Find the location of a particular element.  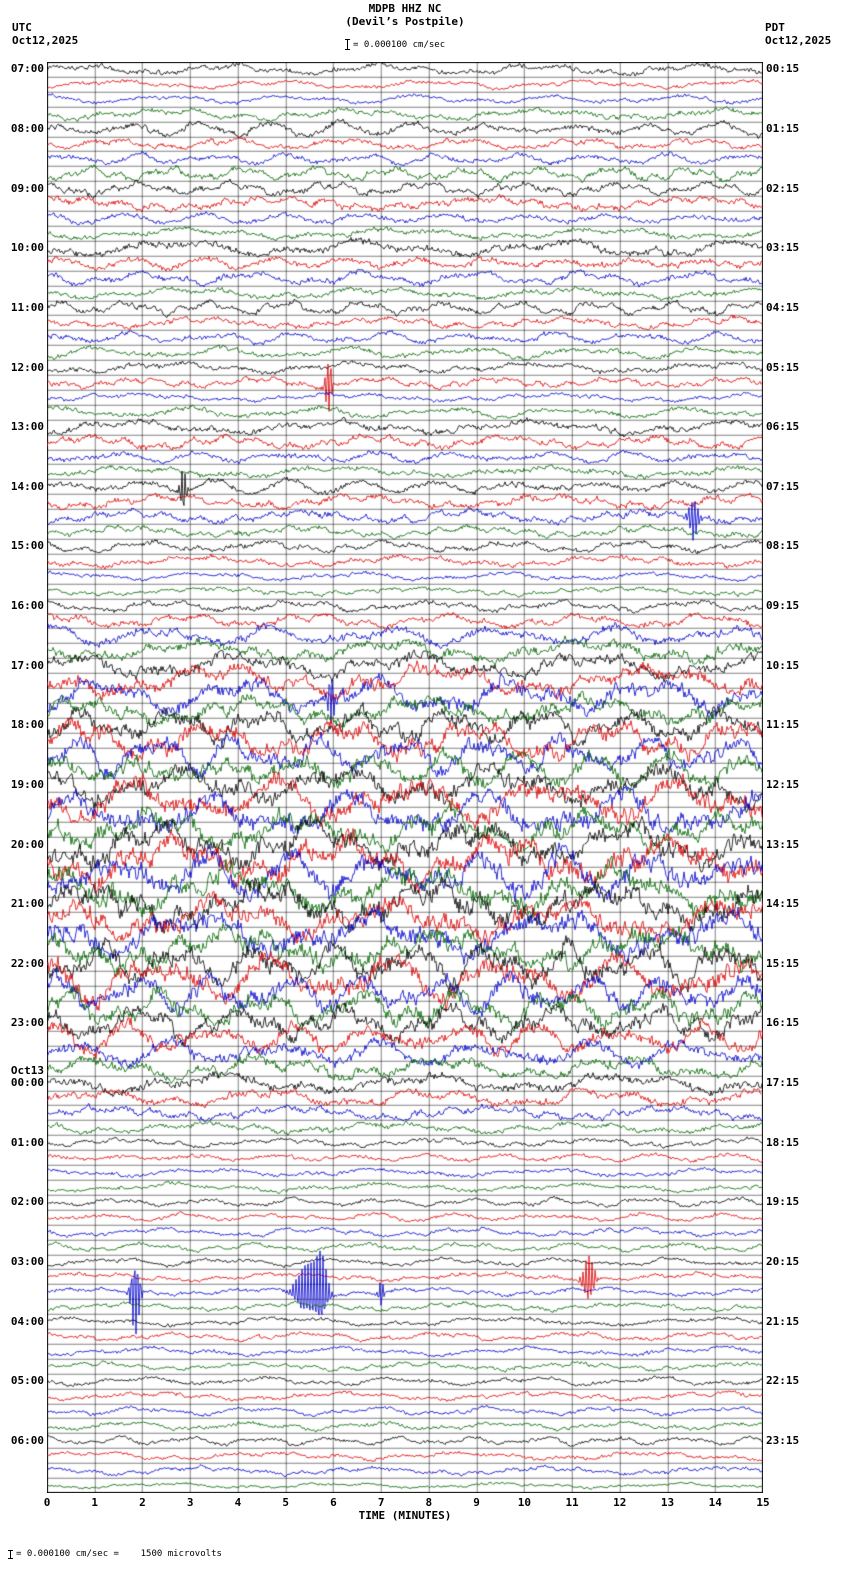

pdt-hour-label: 19:15 is located at coordinates (783, 1202).